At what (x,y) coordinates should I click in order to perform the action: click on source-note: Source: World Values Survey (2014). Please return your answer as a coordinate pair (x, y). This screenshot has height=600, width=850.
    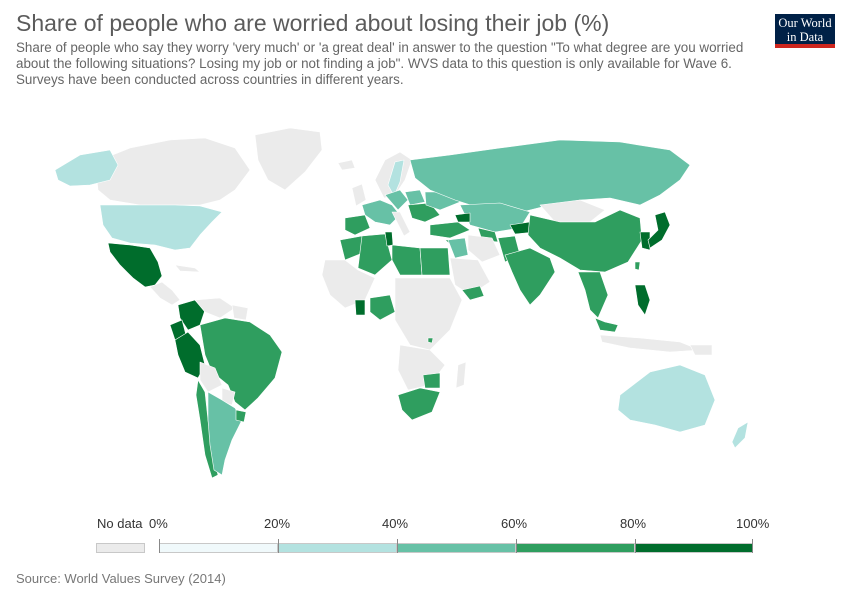
    Looking at the image, I should click on (121, 578).